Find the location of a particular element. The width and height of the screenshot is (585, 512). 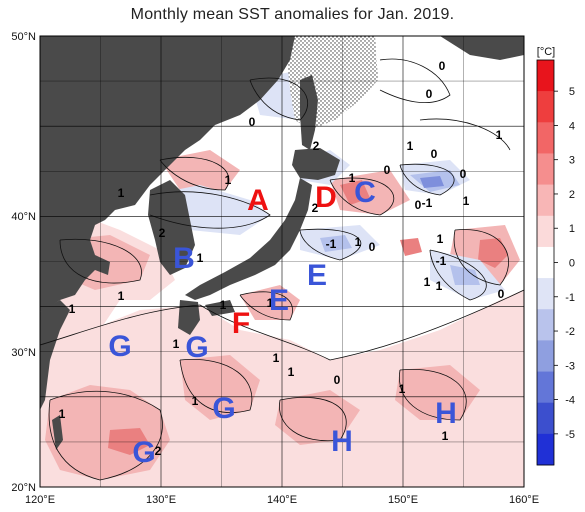

land-korea is located at coordinates (171, 227).